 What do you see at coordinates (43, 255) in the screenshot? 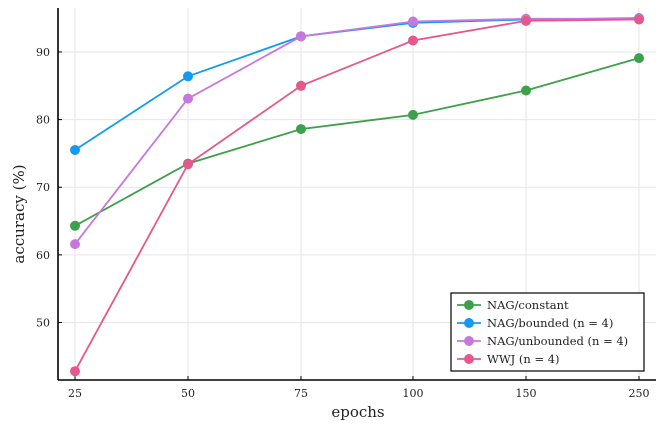
I see `y-tick-label: 60` at bounding box center [43, 255].